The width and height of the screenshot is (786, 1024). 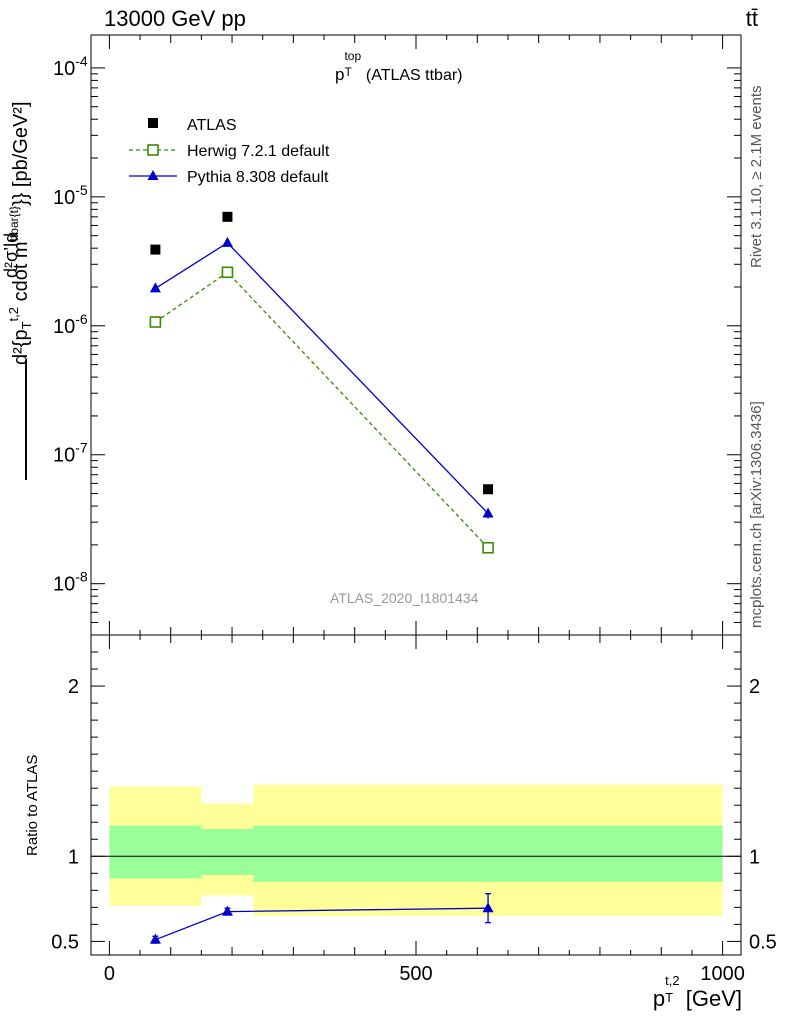 What do you see at coordinates (70, 582) in the screenshot?
I see `y-tick-label: 10⁻⁸` at bounding box center [70, 582].